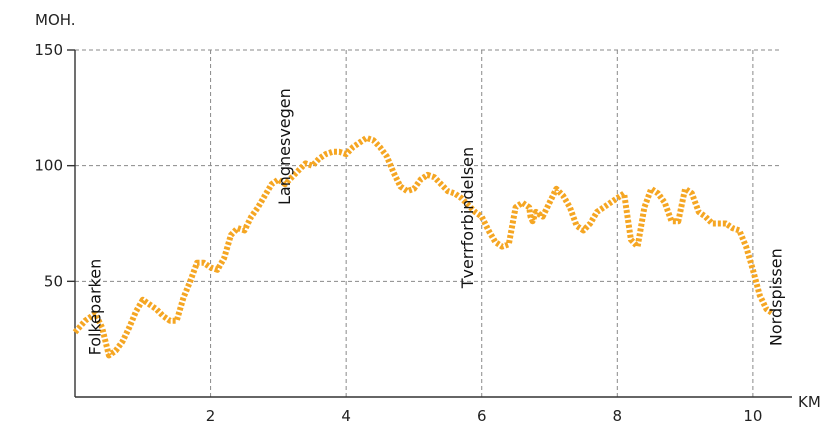 The width and height of the screenshot is (824, 428). Describe the element at coordinates (467, 218) in the screenshot. I see `annotation-label-2: Tverrforbindelsen` at that location.